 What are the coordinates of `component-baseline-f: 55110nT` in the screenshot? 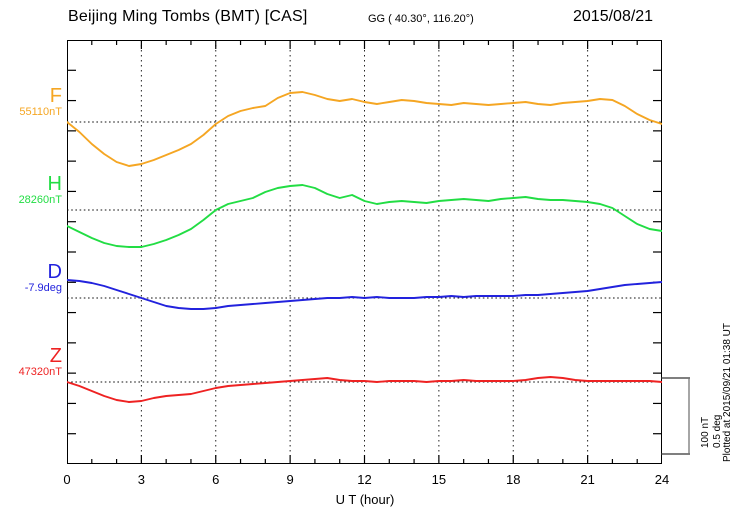 It's located at (40, 112).